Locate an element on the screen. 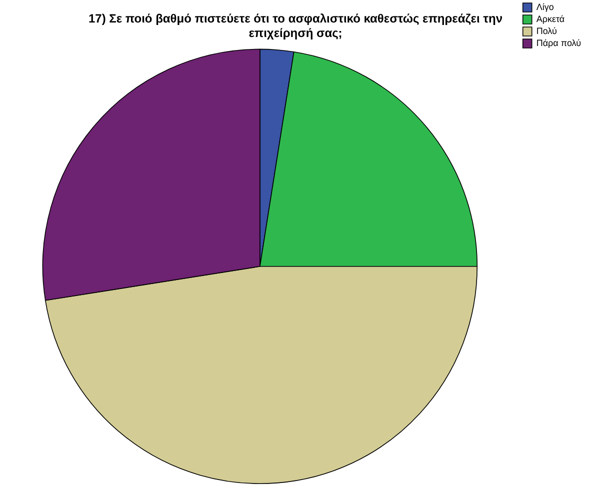 Image resolution: width=611 pixels, height=486 pixels. text: 17) Σε ποιό βαθμό πιστεύετε ότι το ασφαλιστικό καθεστώς επηρεάζει την επιχείρησή σας; is located at coordinates (295, 26).